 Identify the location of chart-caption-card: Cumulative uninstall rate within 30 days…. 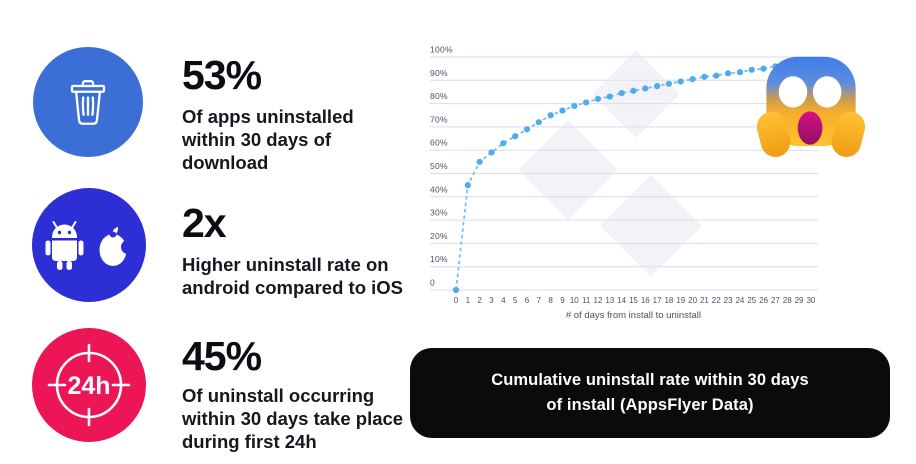
(650, 393).